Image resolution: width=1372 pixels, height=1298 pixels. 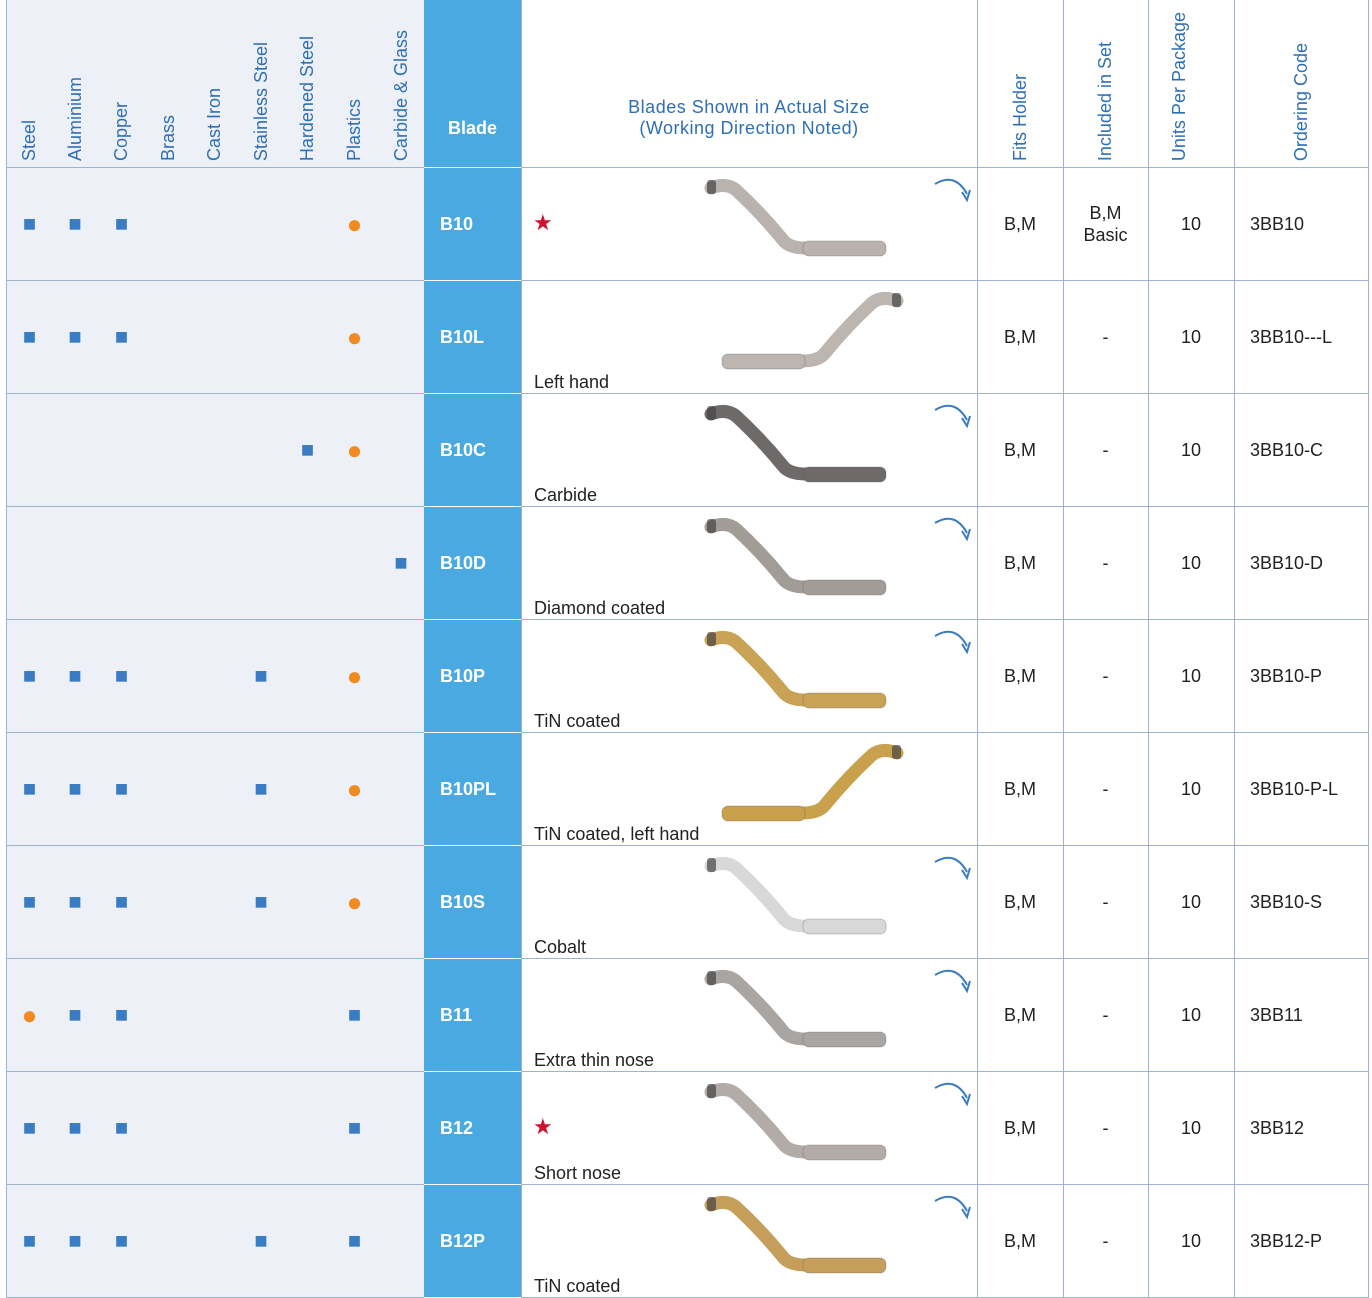 I want to click on code-header: Ordering Code, so click(x=1300, y=101).